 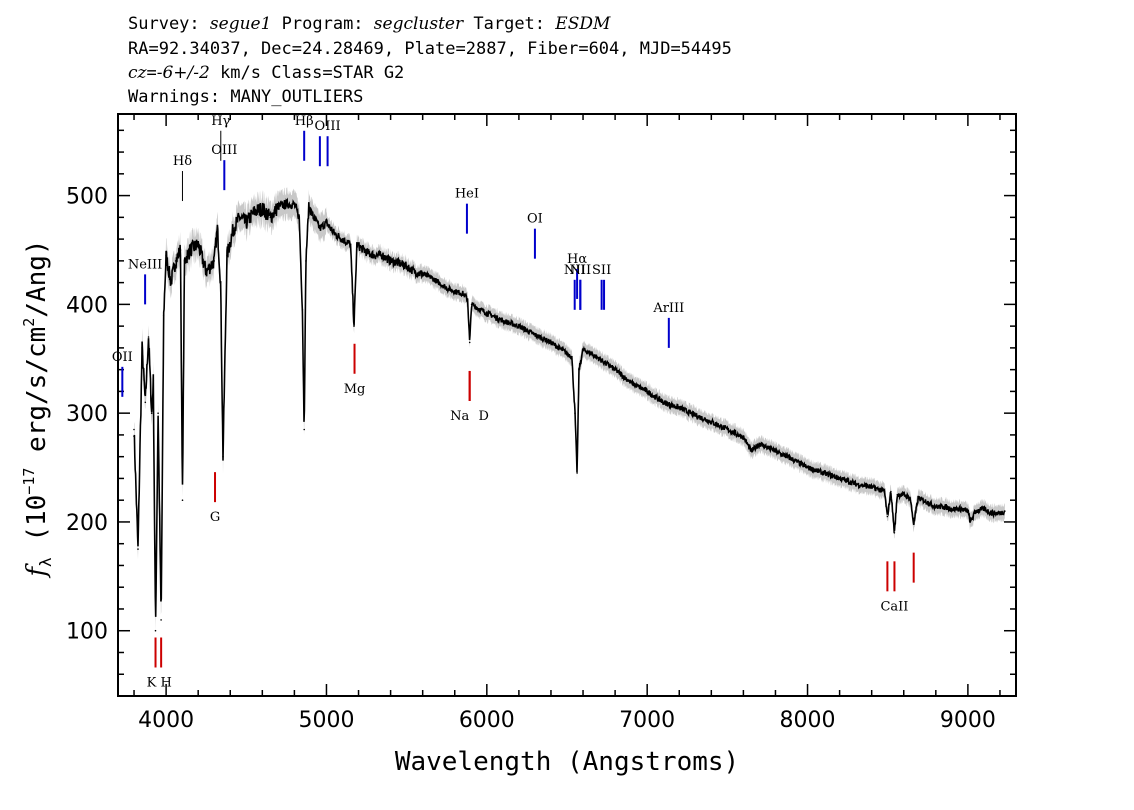 What do you see at coordinates (37, 397) in the screenshot?
I see `y-axis-unit-mid: erg/s/cm` at bounding box center [37, 397].